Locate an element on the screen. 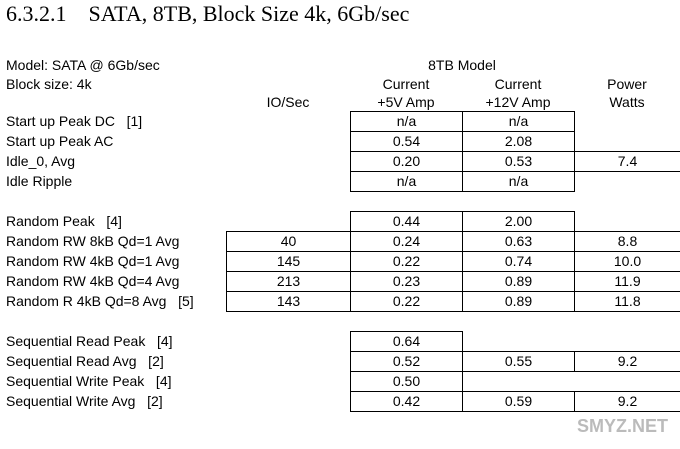  row-label: Start up Peak AC is located at coordinates (60, 141).